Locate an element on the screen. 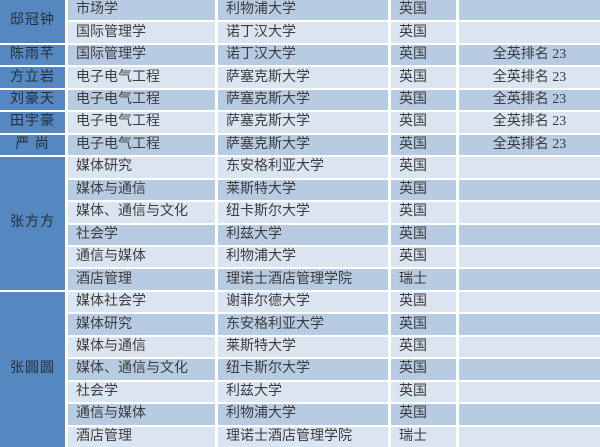  student-name-cell: 张圆圆 is located at coordinates (32, 369).